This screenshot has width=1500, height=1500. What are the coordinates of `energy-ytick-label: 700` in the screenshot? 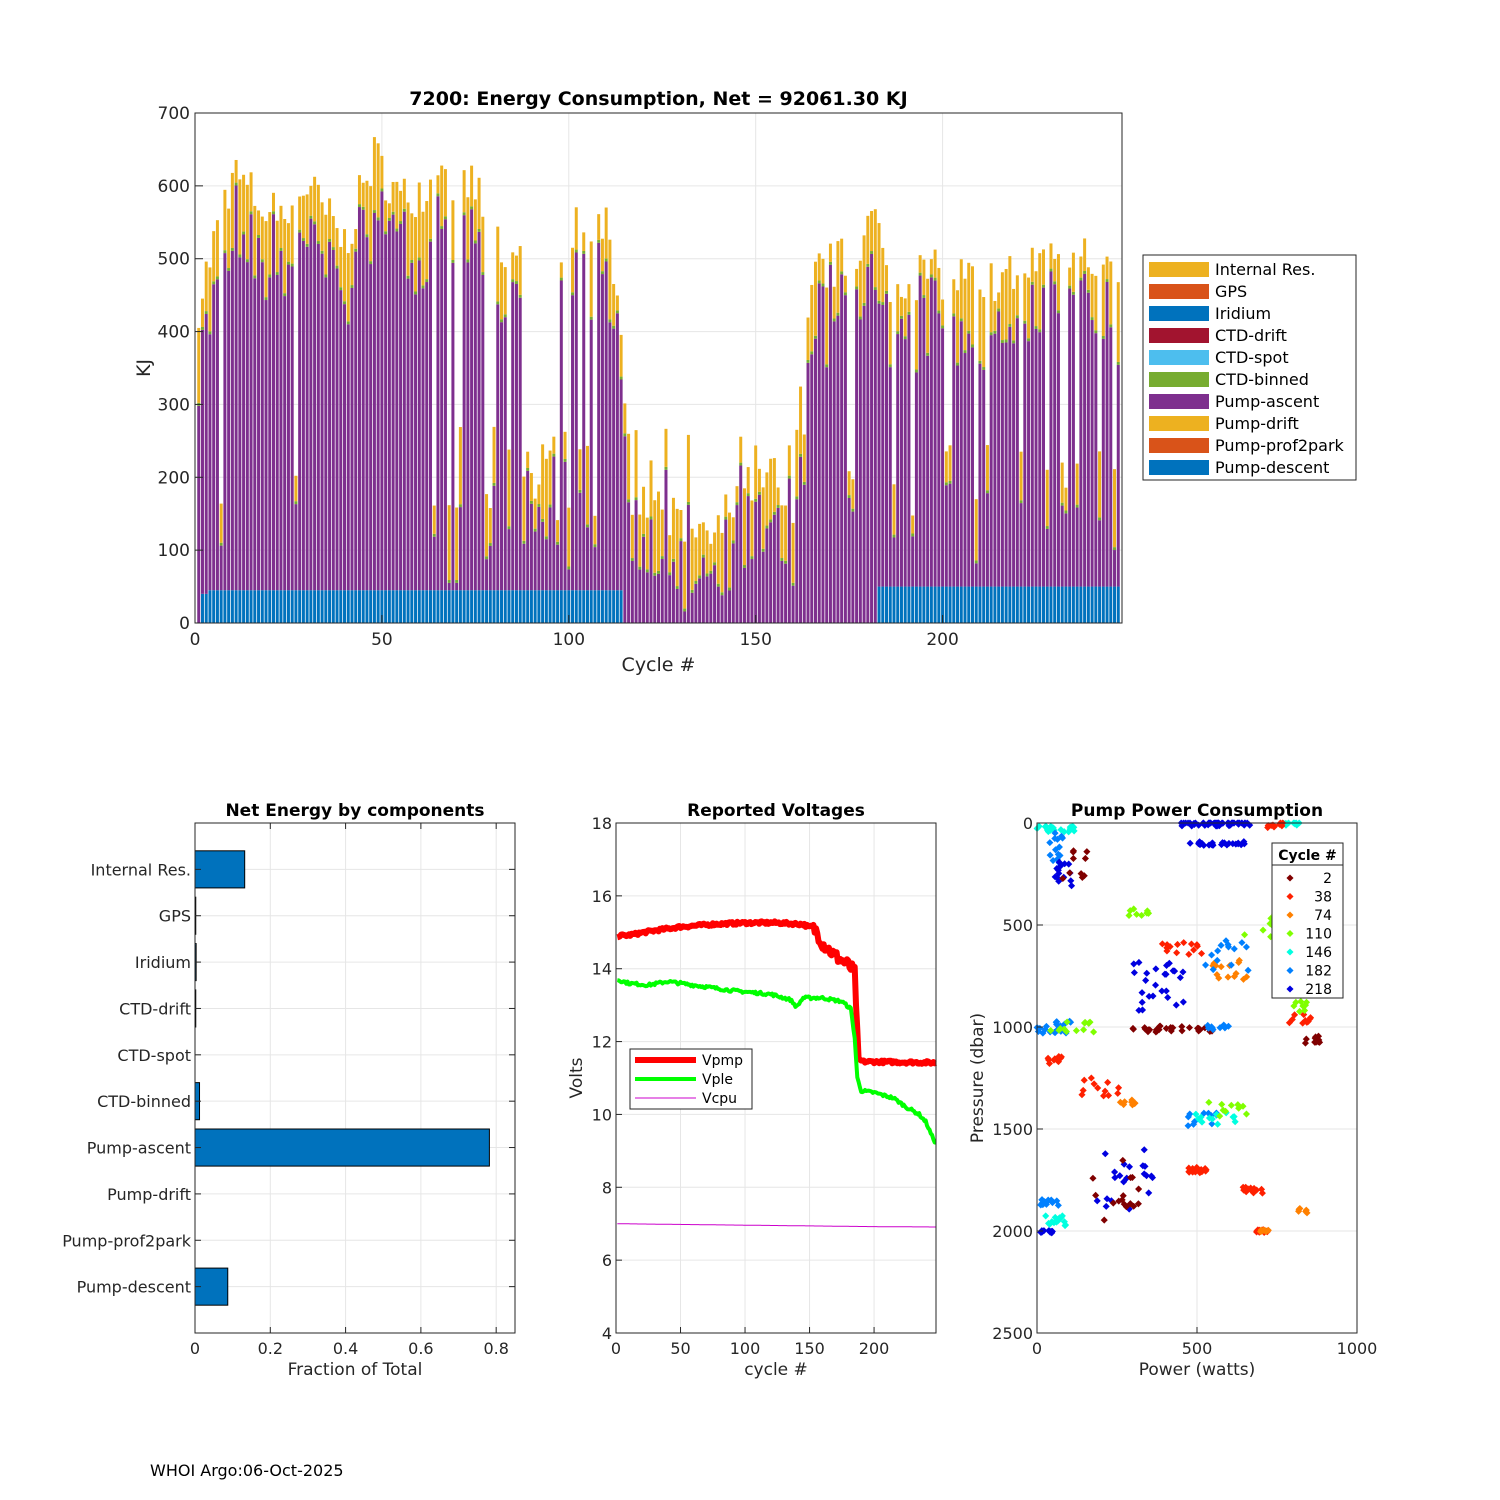 It's located at (174, 114).